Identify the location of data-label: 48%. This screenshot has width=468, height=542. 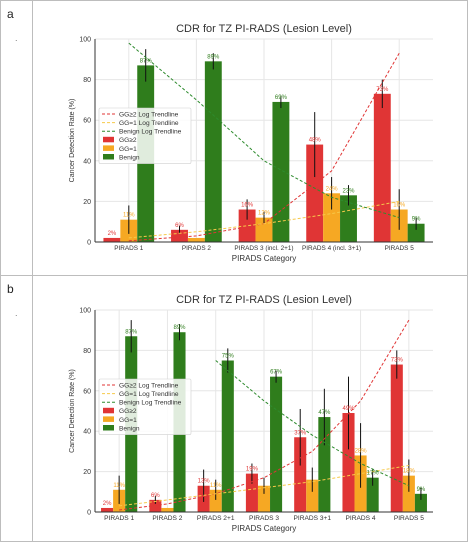
(315, 141).